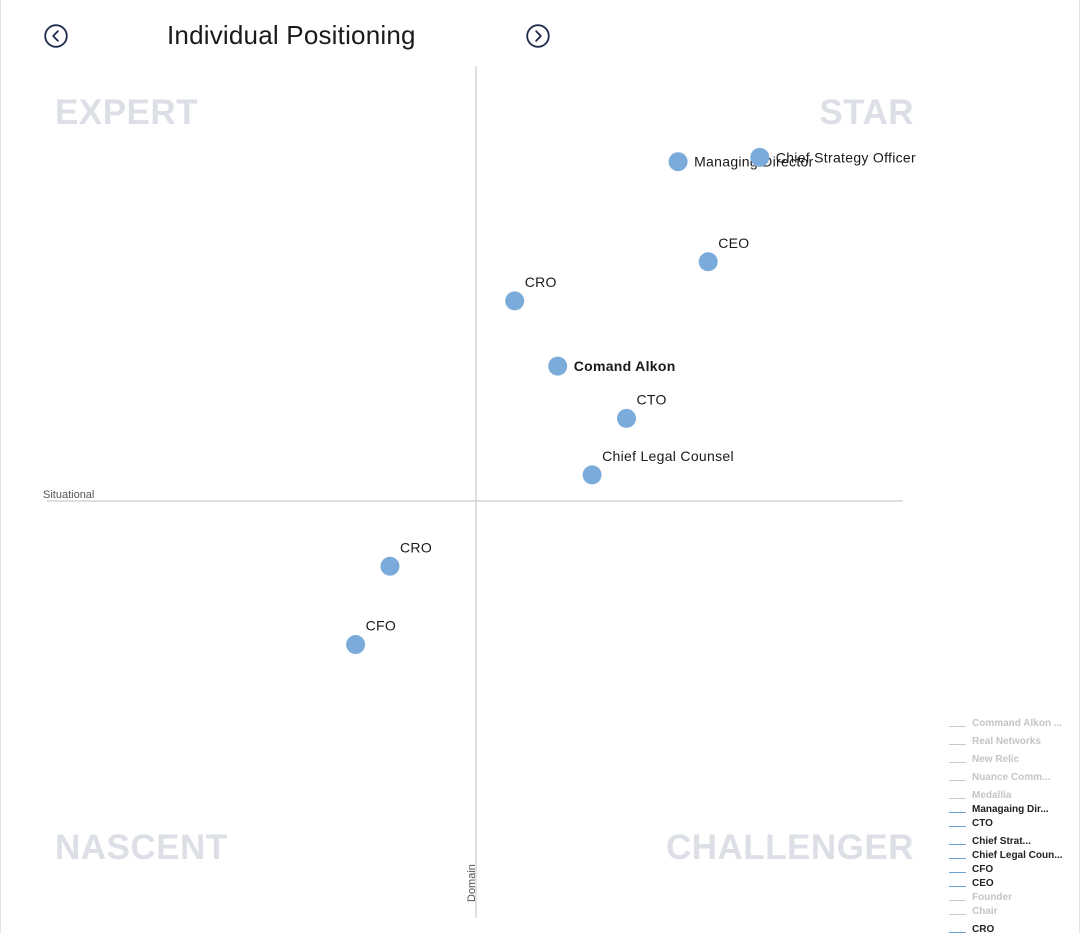  What do you see at coordinates (1011, 914) in the screenshot?
I see `legend-item: Chair` at bounding box center [1011, 914].